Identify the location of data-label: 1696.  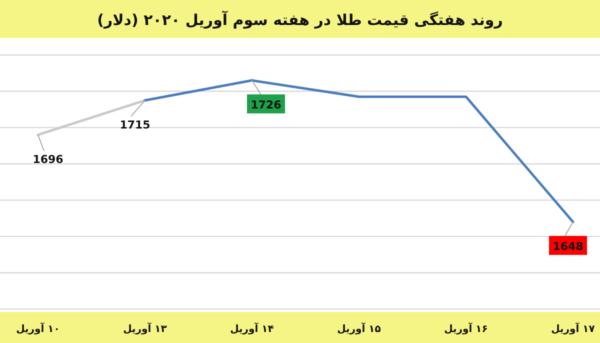
(48, 159).